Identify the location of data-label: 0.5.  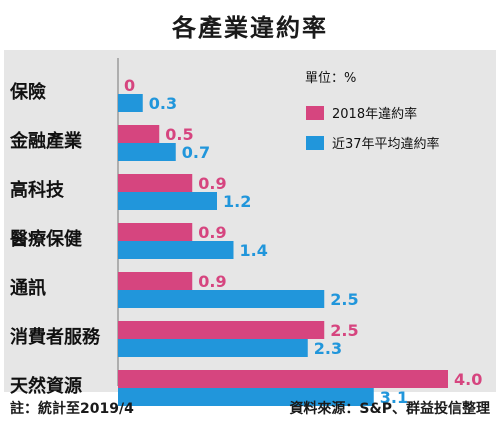
(179, 134).